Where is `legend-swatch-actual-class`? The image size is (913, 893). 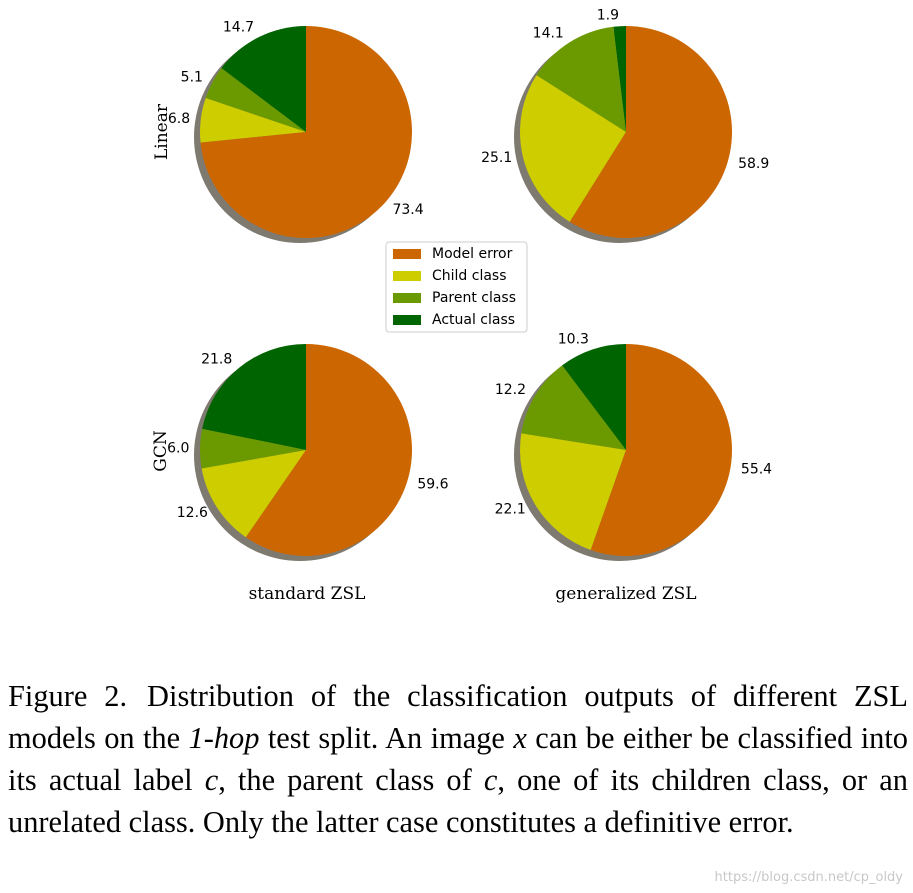 legend-swatch-actual-class is located at coordinates (407, 320).